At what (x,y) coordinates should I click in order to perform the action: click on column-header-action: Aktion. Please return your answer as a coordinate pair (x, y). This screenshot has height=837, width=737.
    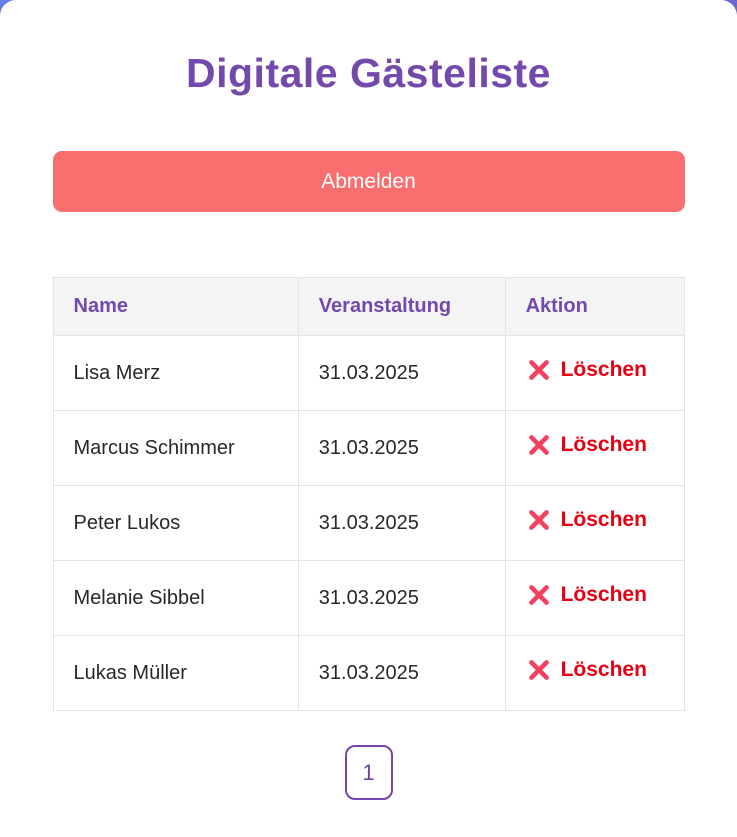
    Looking at the image, I should click on (594, 307).